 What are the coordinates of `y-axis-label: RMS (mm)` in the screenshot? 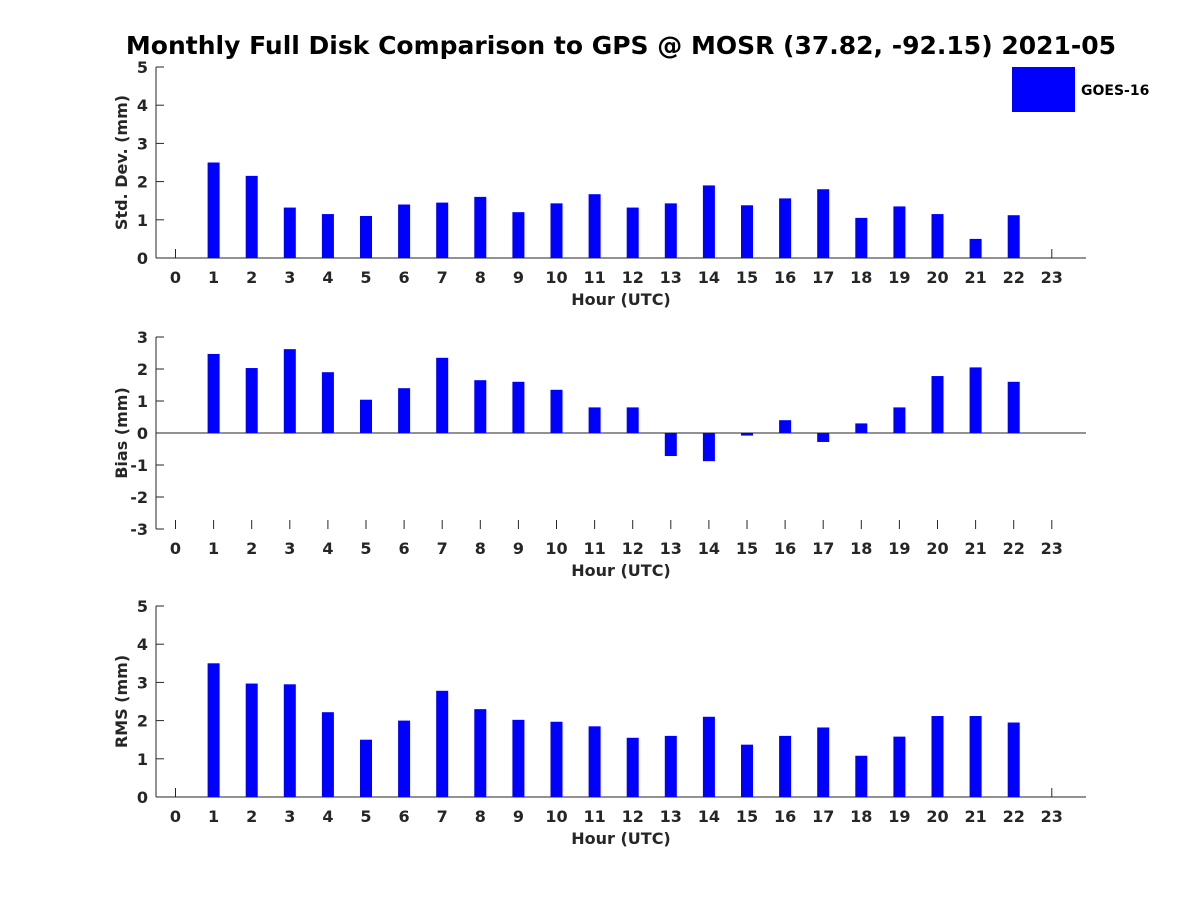 It's located at (121, 701).